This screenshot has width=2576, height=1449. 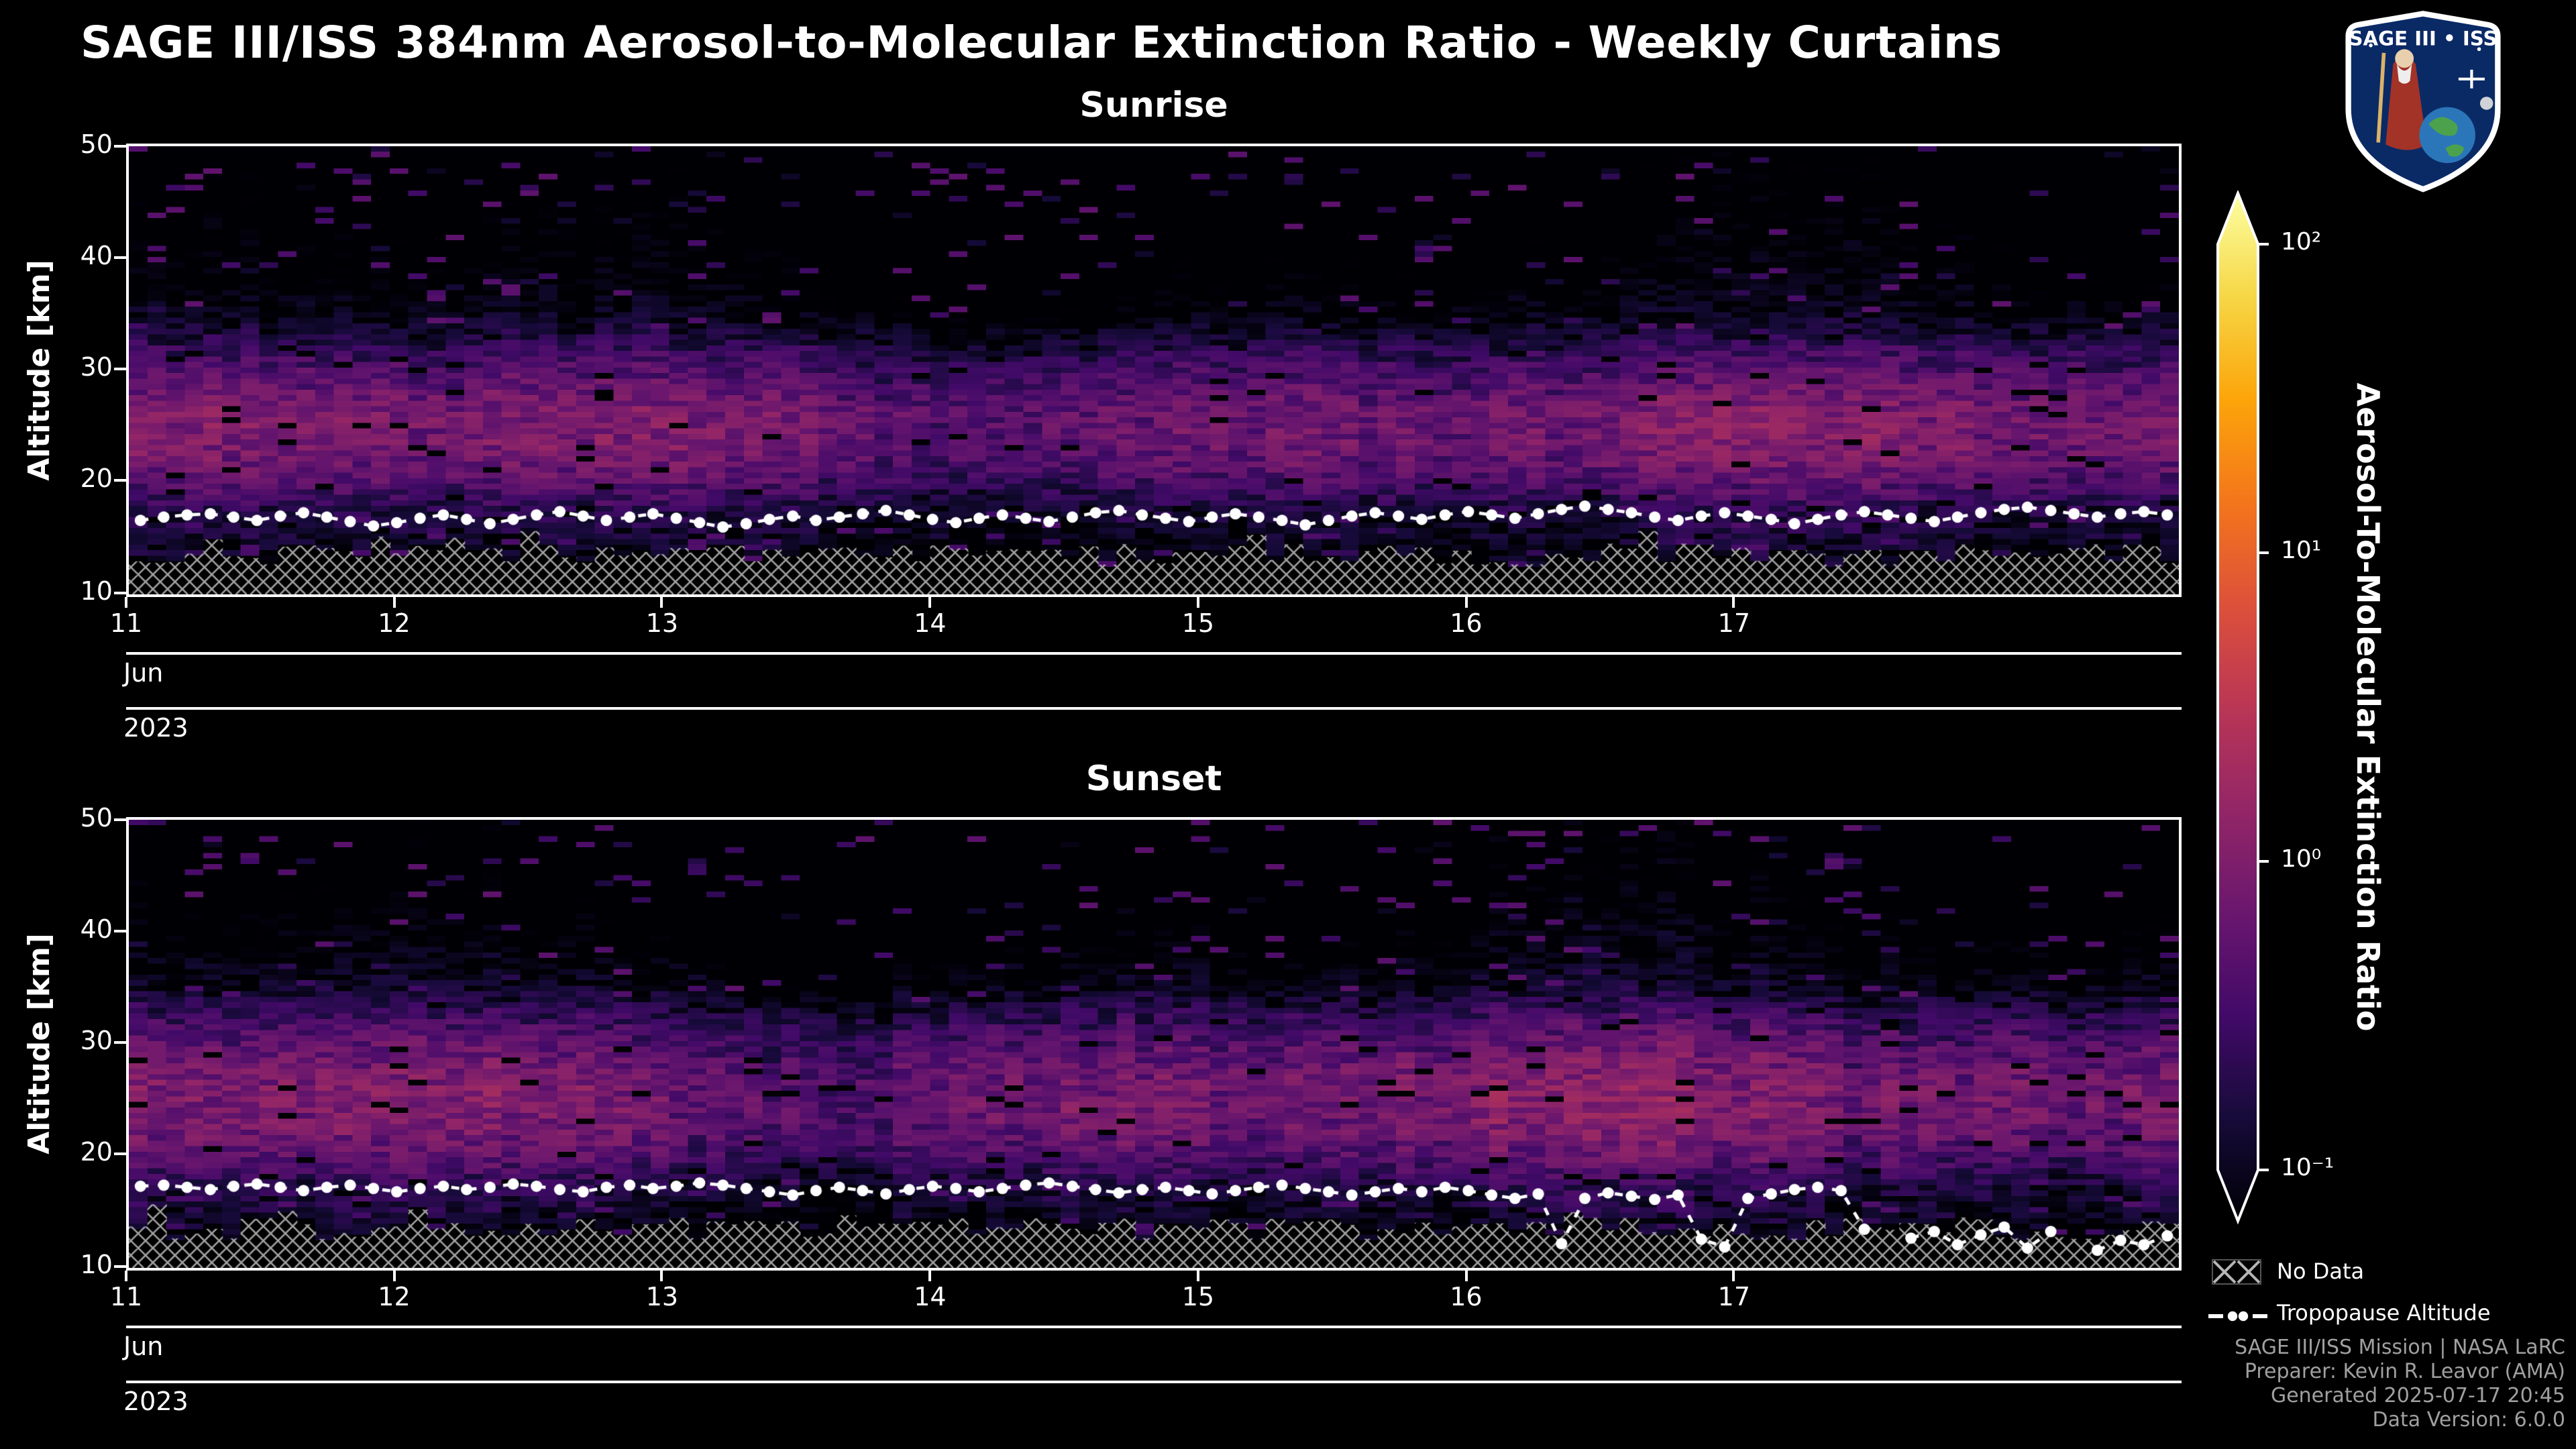 I want to click on logo-title-text: SAGE III • ISS, so click(x=2423, y=39).